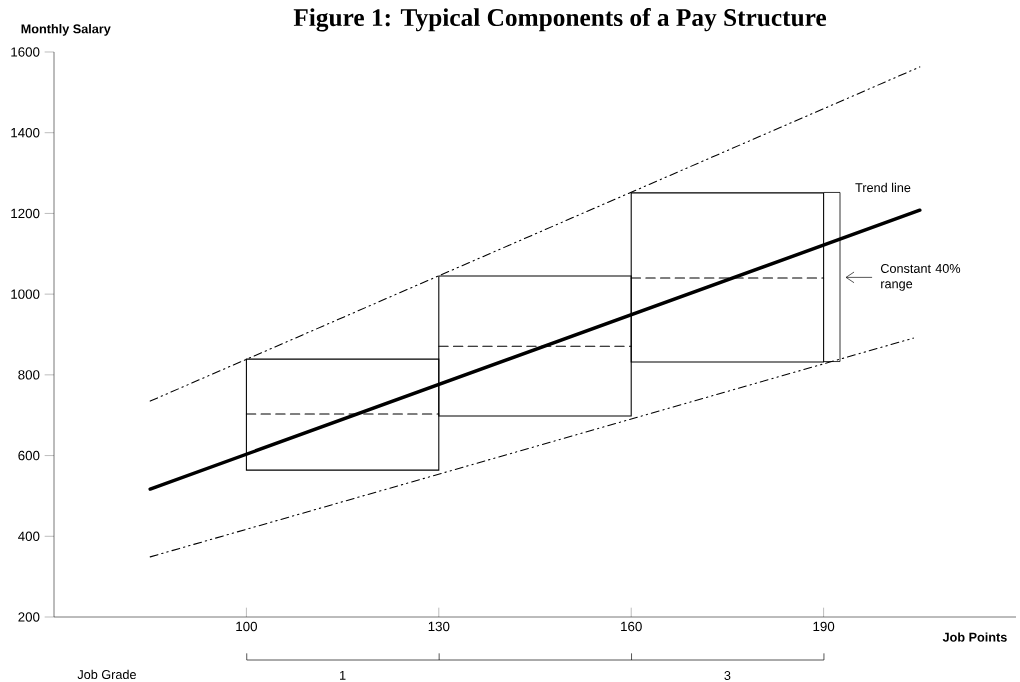 The image size is (1020, 682). What do you see at coordinates (247, 626) in the screenshot?
I see `x-tick-label: 100` at bounding box center [247, 626].